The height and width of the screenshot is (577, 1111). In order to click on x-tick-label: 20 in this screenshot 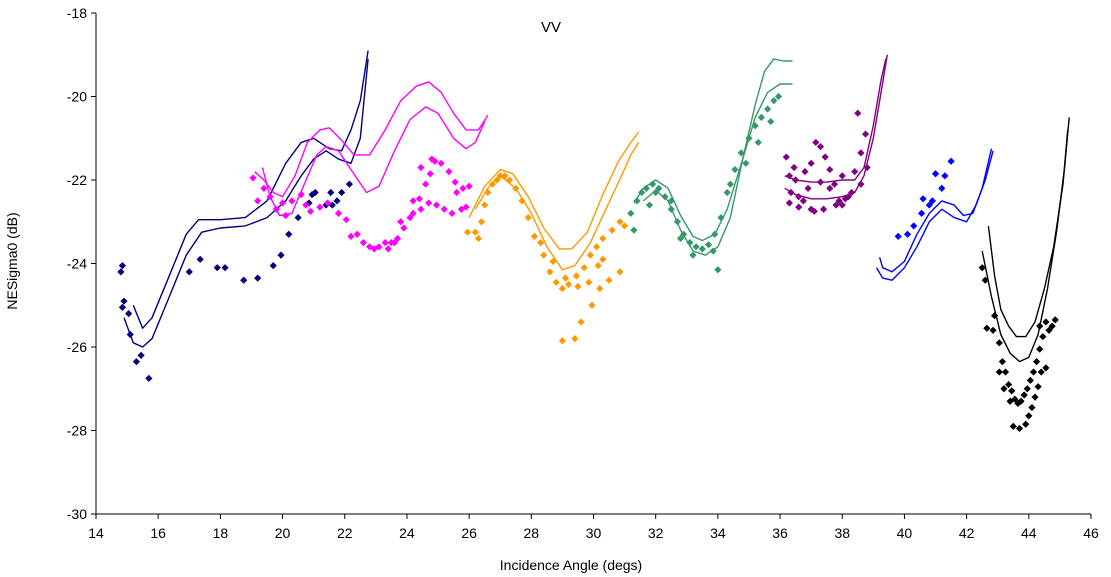, I will do `click(283, 533)`.